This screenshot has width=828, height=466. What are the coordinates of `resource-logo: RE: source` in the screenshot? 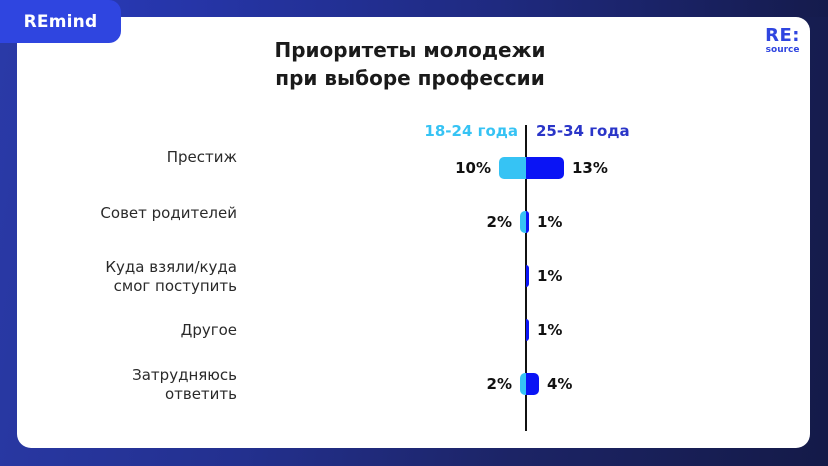 It's located at (782, 41).